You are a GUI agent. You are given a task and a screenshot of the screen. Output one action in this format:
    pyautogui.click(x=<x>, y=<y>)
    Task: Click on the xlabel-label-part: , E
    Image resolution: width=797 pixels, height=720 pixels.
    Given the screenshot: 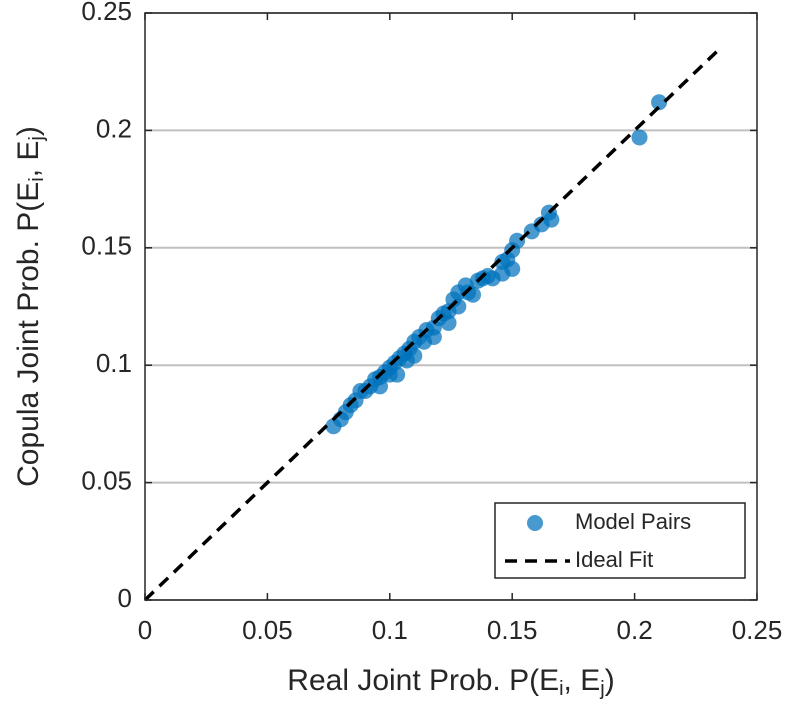 What is the action you would take?
    pyautogui.click(x=582, y=680)
    